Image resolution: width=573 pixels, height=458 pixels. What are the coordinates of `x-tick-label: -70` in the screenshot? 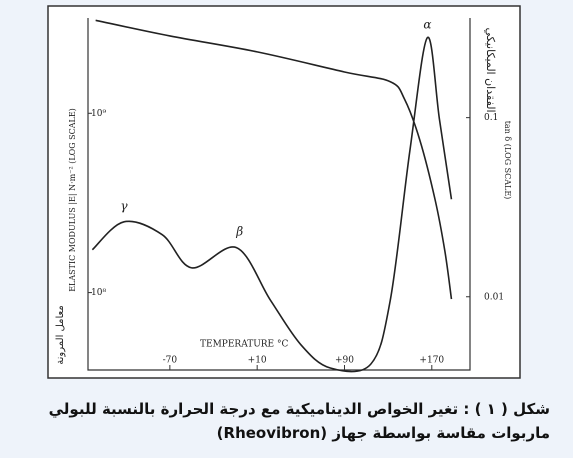 It's located at (170, 361).